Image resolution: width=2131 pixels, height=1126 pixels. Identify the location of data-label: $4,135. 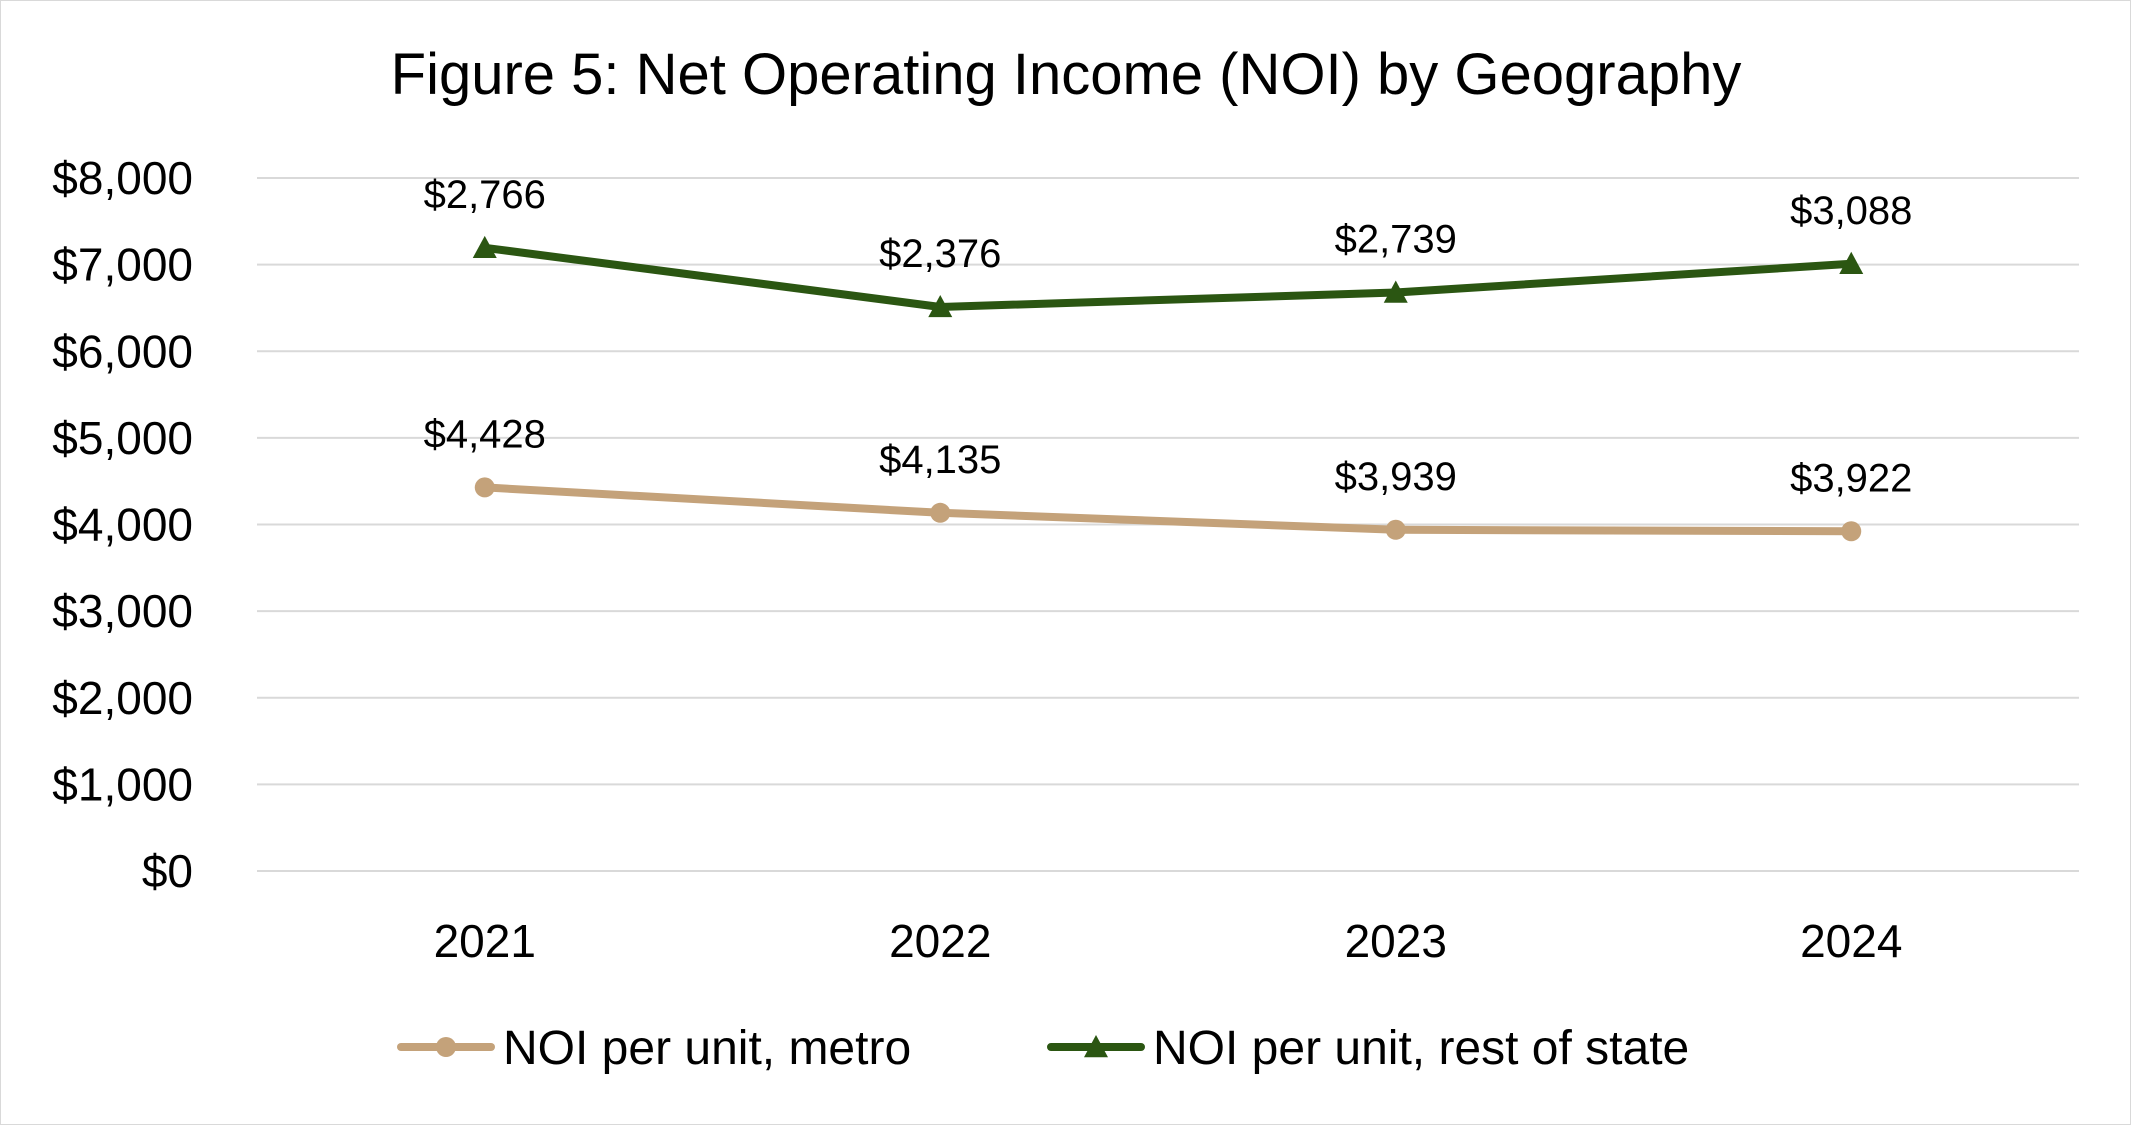
(940, 460).